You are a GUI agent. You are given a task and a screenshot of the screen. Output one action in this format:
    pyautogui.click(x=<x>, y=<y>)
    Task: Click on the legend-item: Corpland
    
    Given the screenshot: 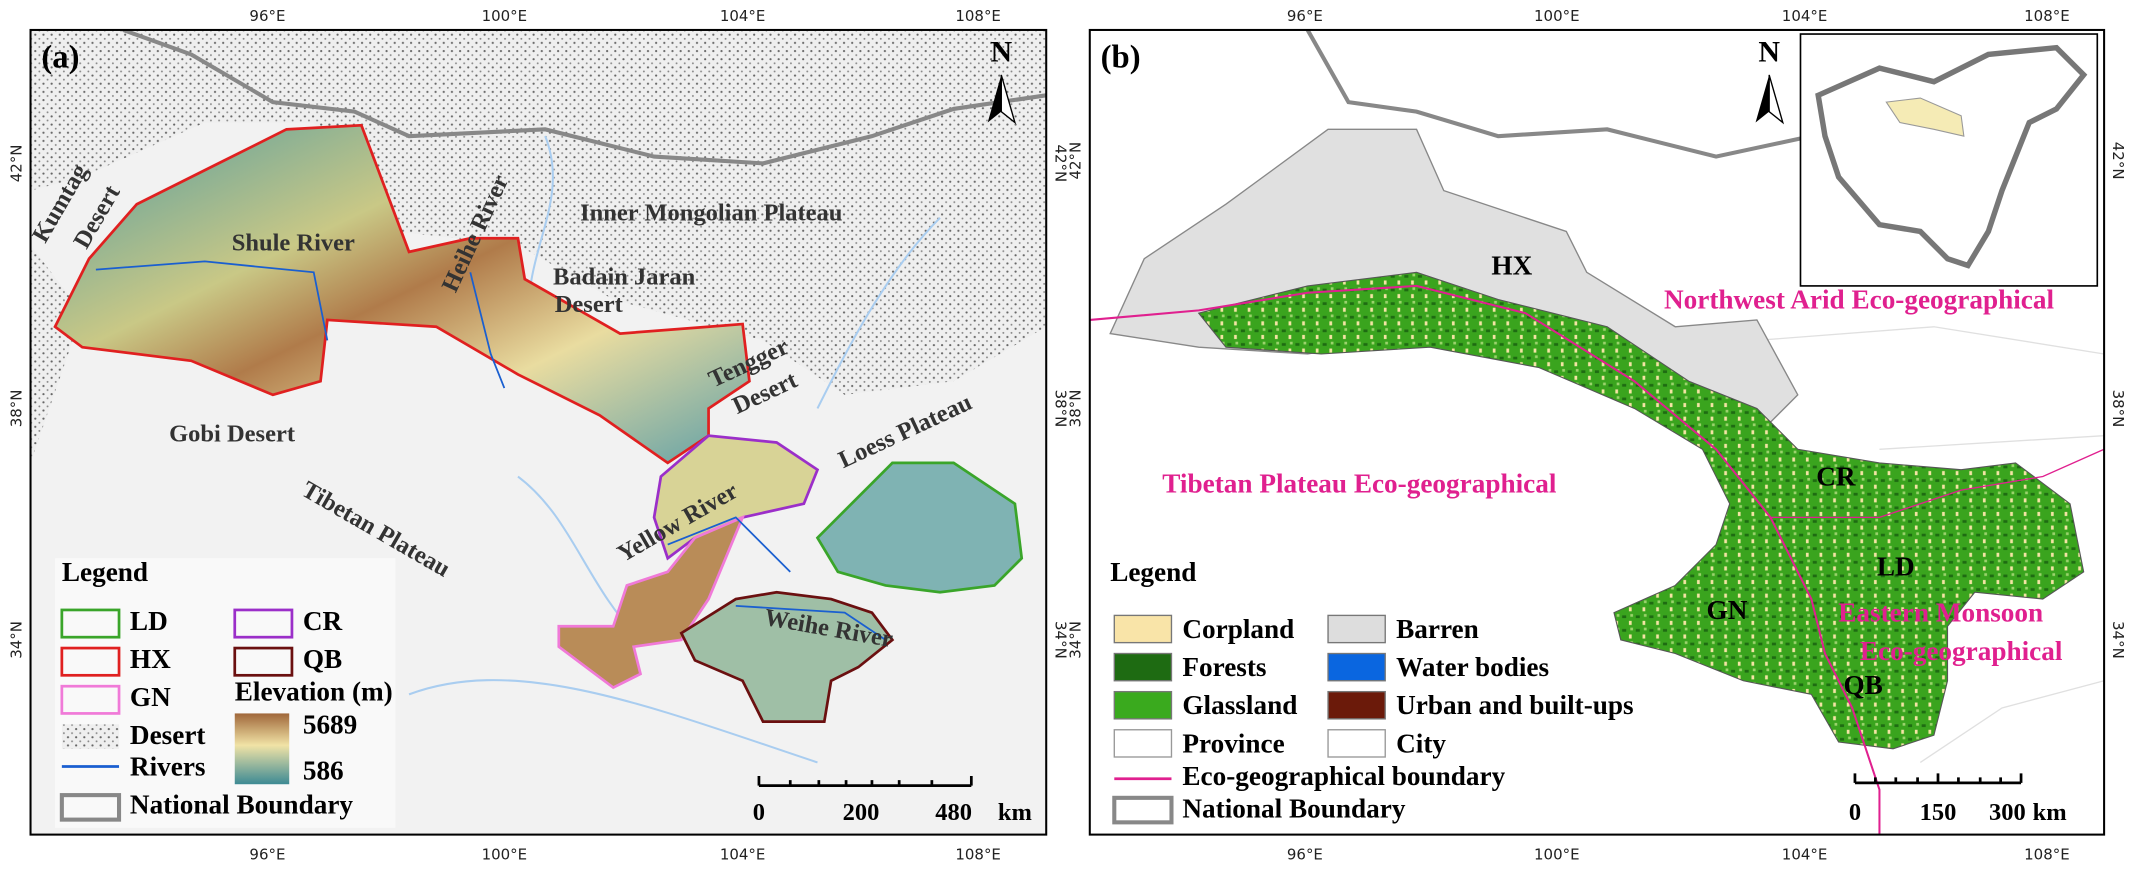 What is the action you would take?
    pyautogui.click(x=1238, y=629)
    